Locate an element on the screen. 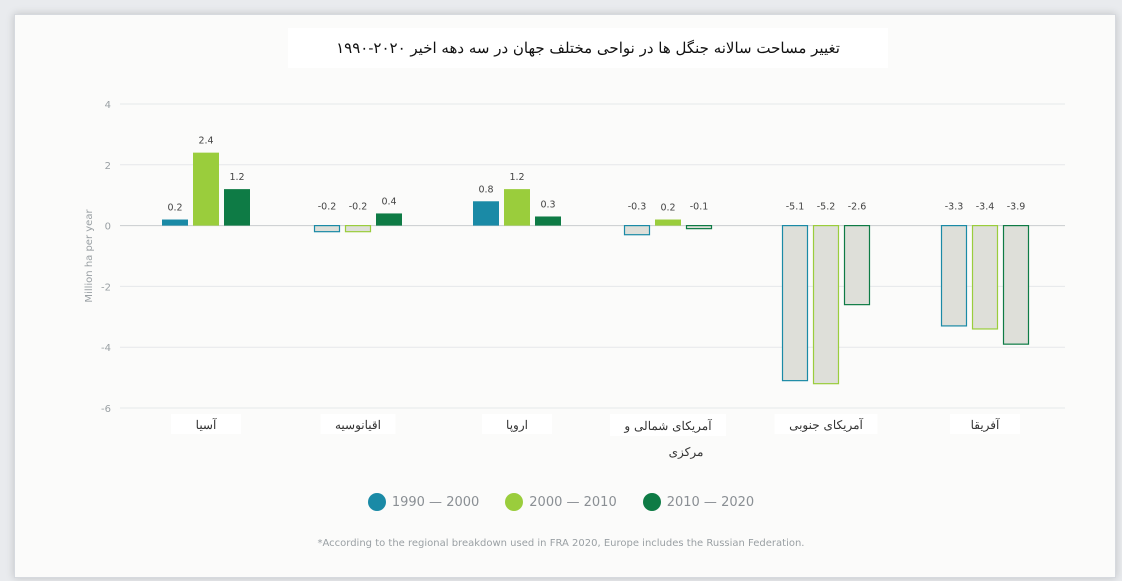 The image size is (1122, 581). category-label: آسیا is located at coordinates (206, 424).